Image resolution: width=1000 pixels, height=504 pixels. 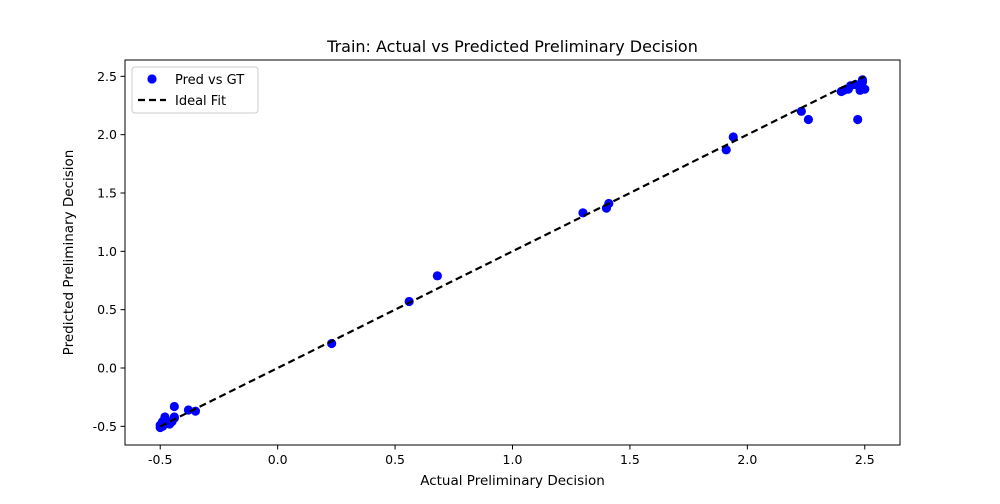 I want to click on y-tick-label: 1.0, so click(x=107, y=251).